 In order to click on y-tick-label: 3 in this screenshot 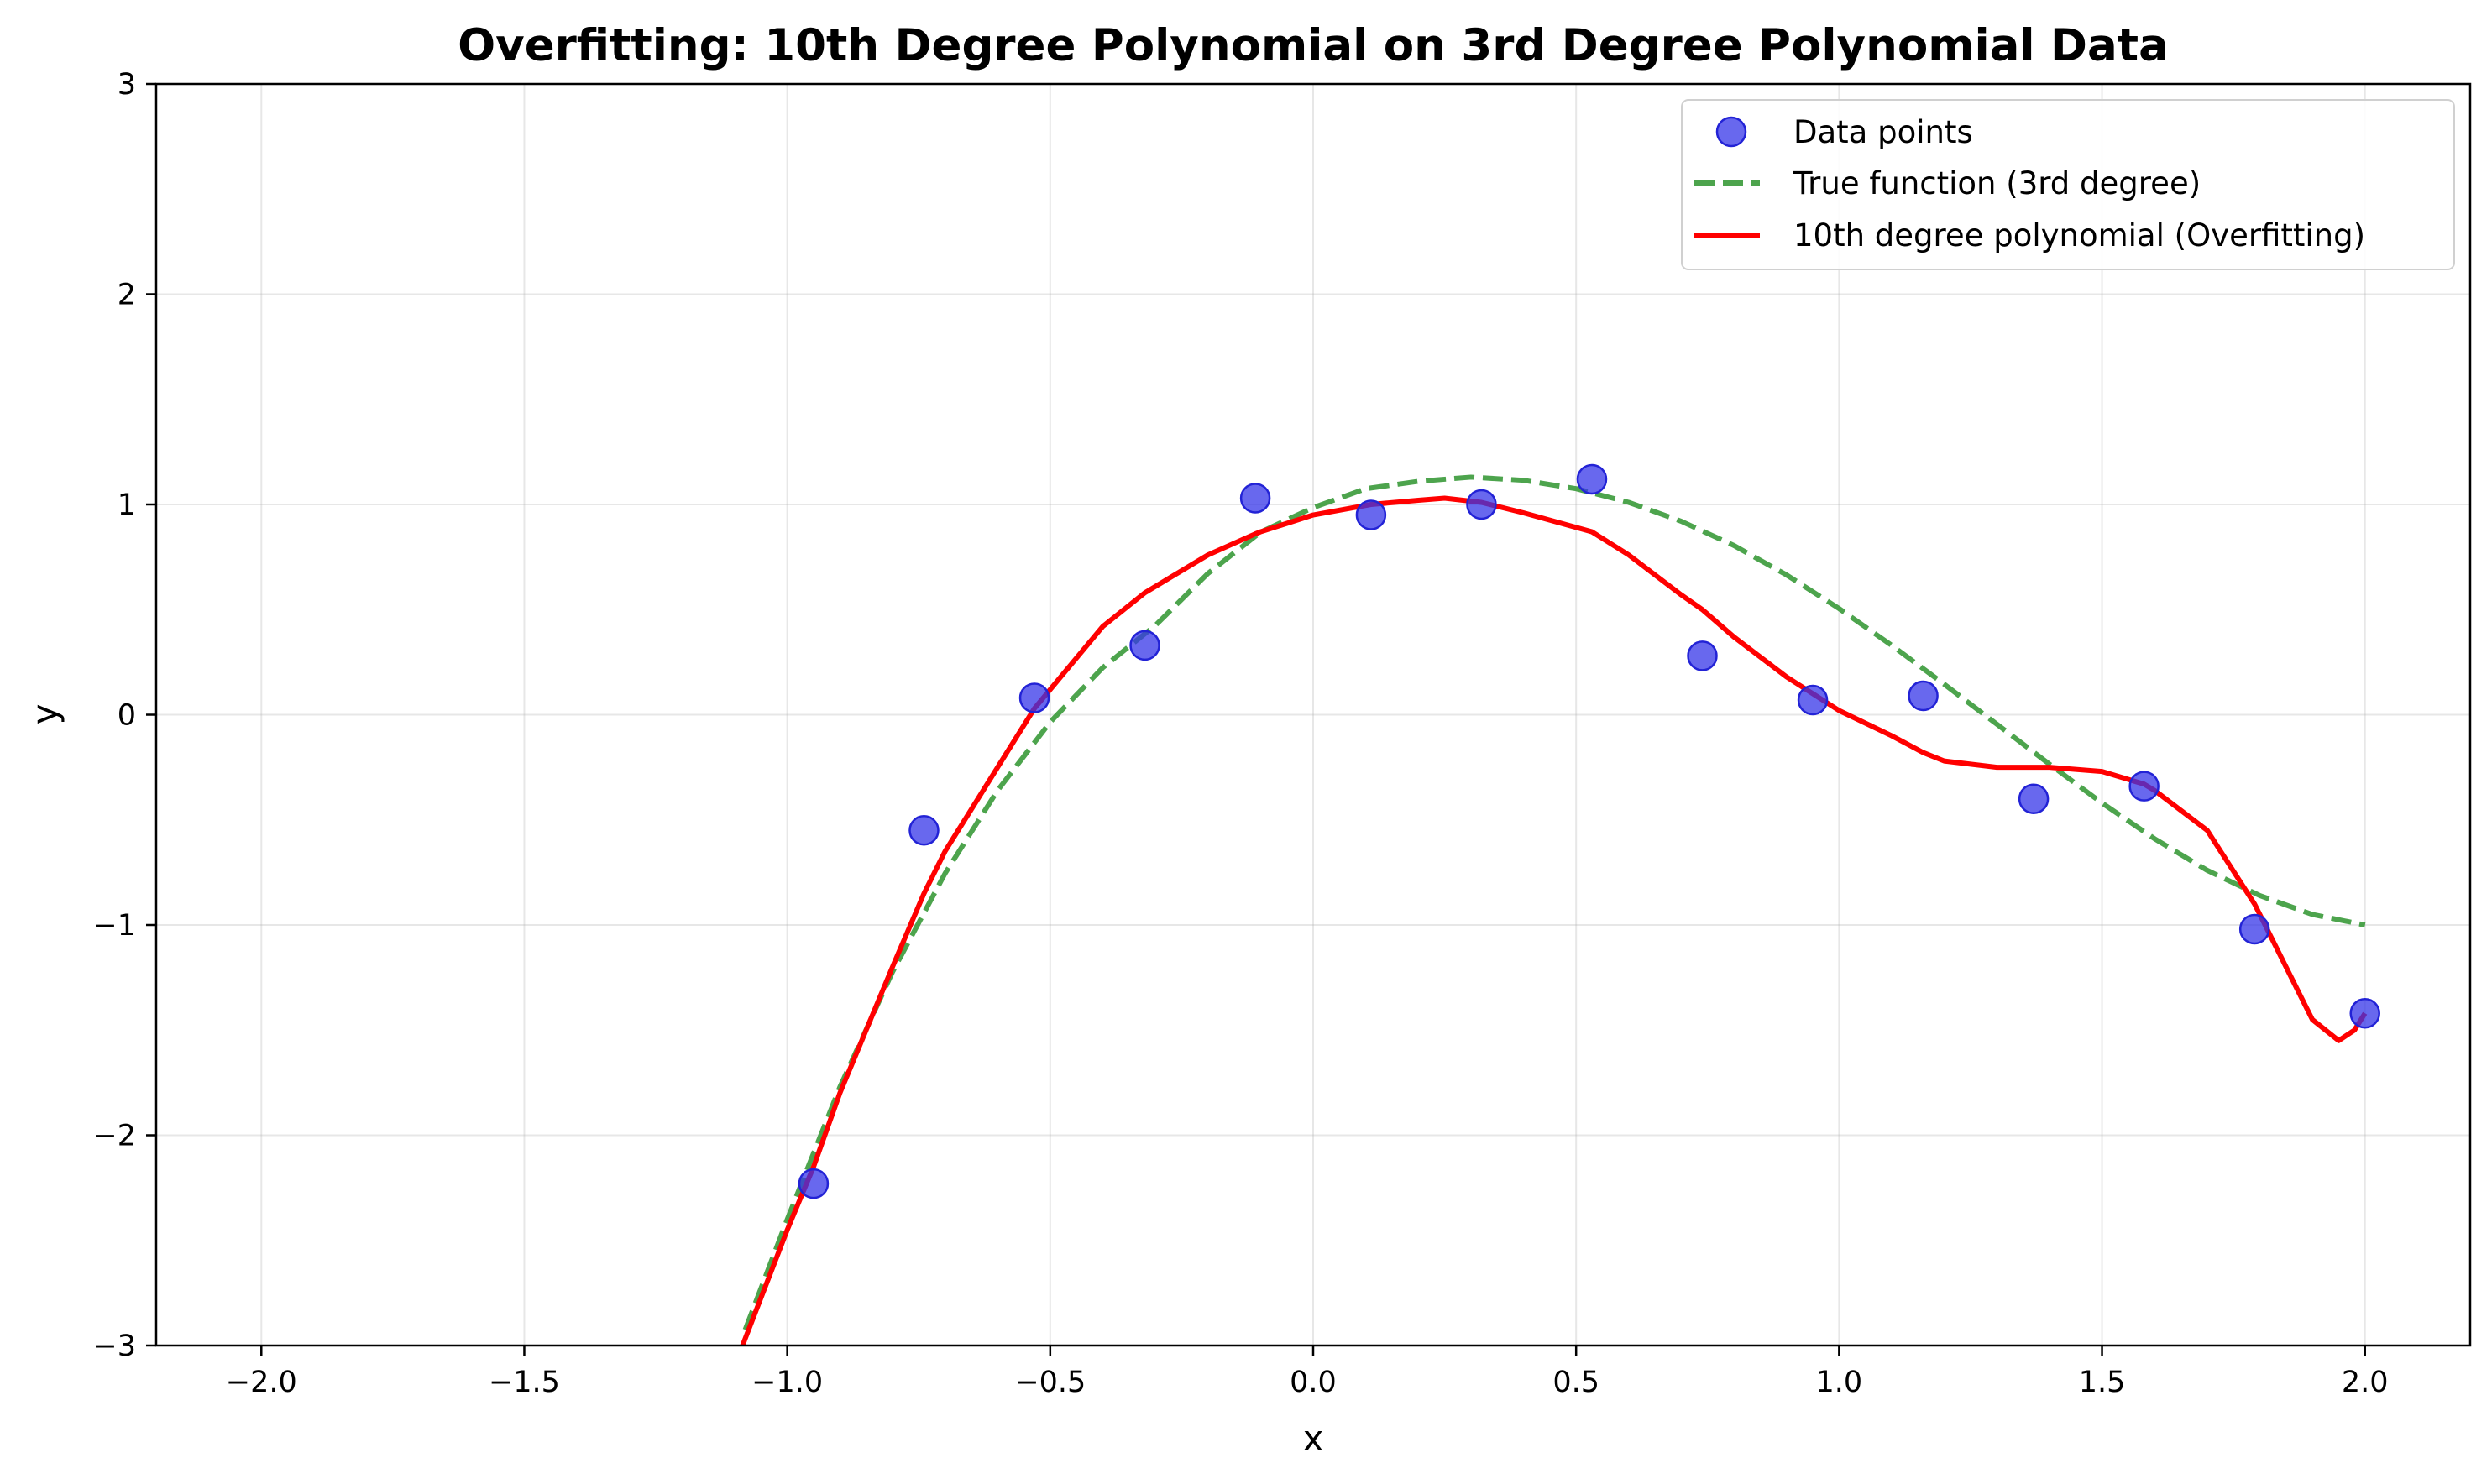, I will do `click(127, 85)`.